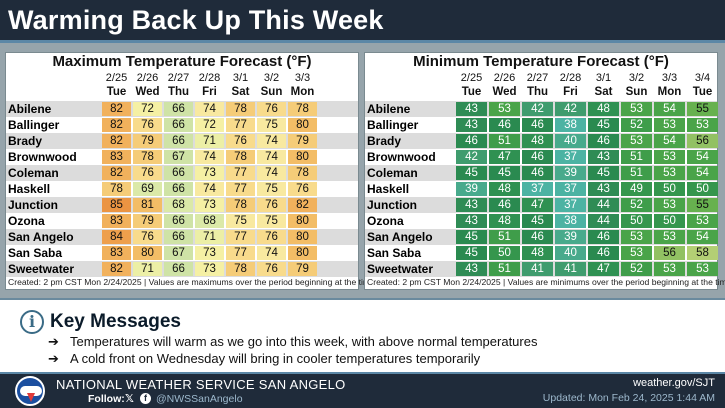 This screenshot has height=408, width=725. What do you see at coordinates (147, 109) in the screenshot?
I see `temperature-cell: 72` at bounding box center [147, 109].